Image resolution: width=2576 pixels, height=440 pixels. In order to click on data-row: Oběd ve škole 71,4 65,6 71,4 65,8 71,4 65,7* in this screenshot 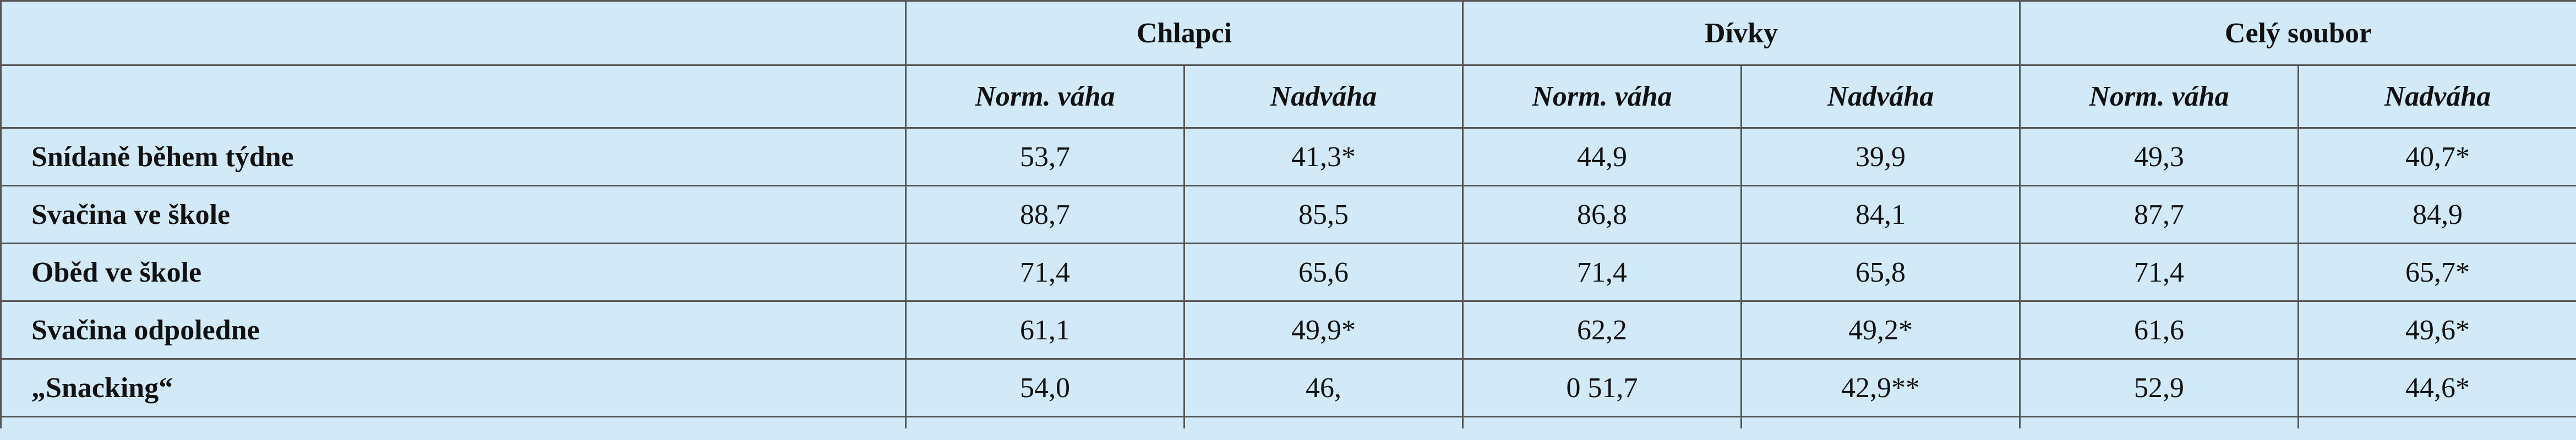, I will do `click(1288, 272)`.